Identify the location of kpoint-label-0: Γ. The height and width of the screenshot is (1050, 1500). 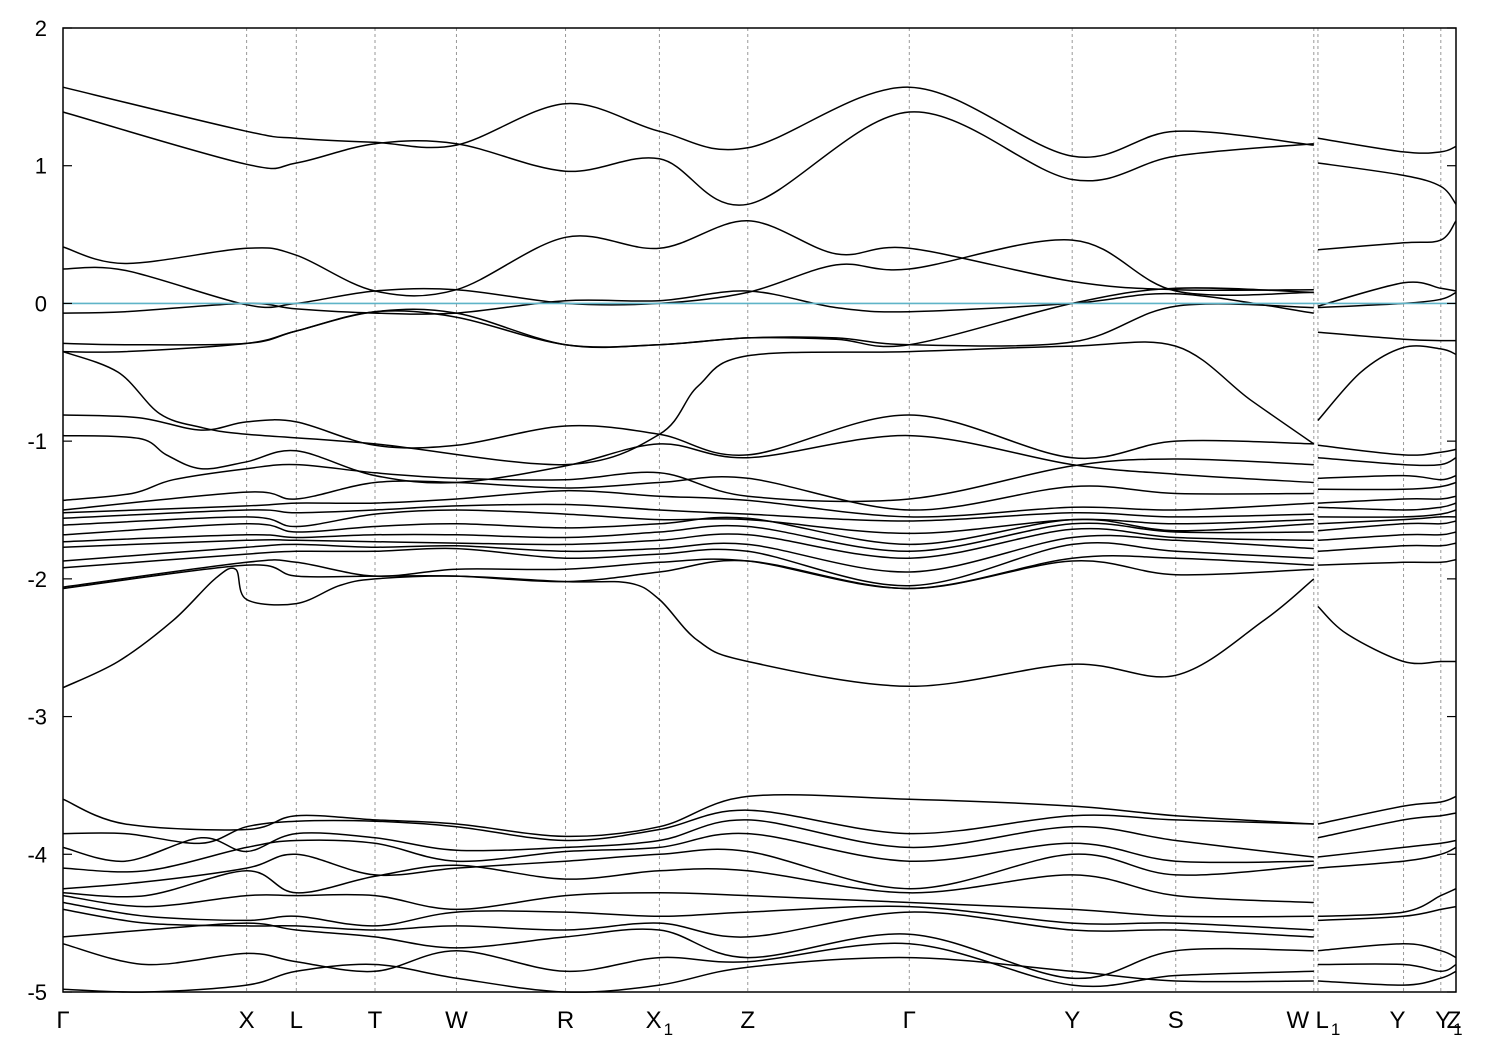
(62, 1020).